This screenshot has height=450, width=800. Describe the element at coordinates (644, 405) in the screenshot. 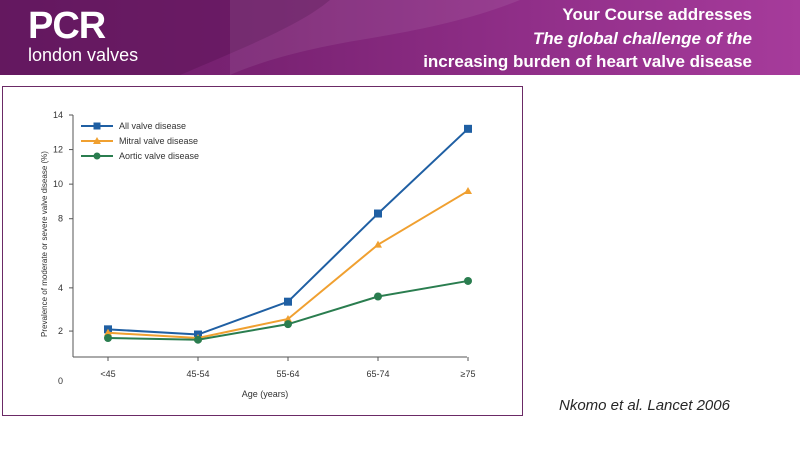

I see `citation: Nkomo et al. Lancet 2006` at that location.